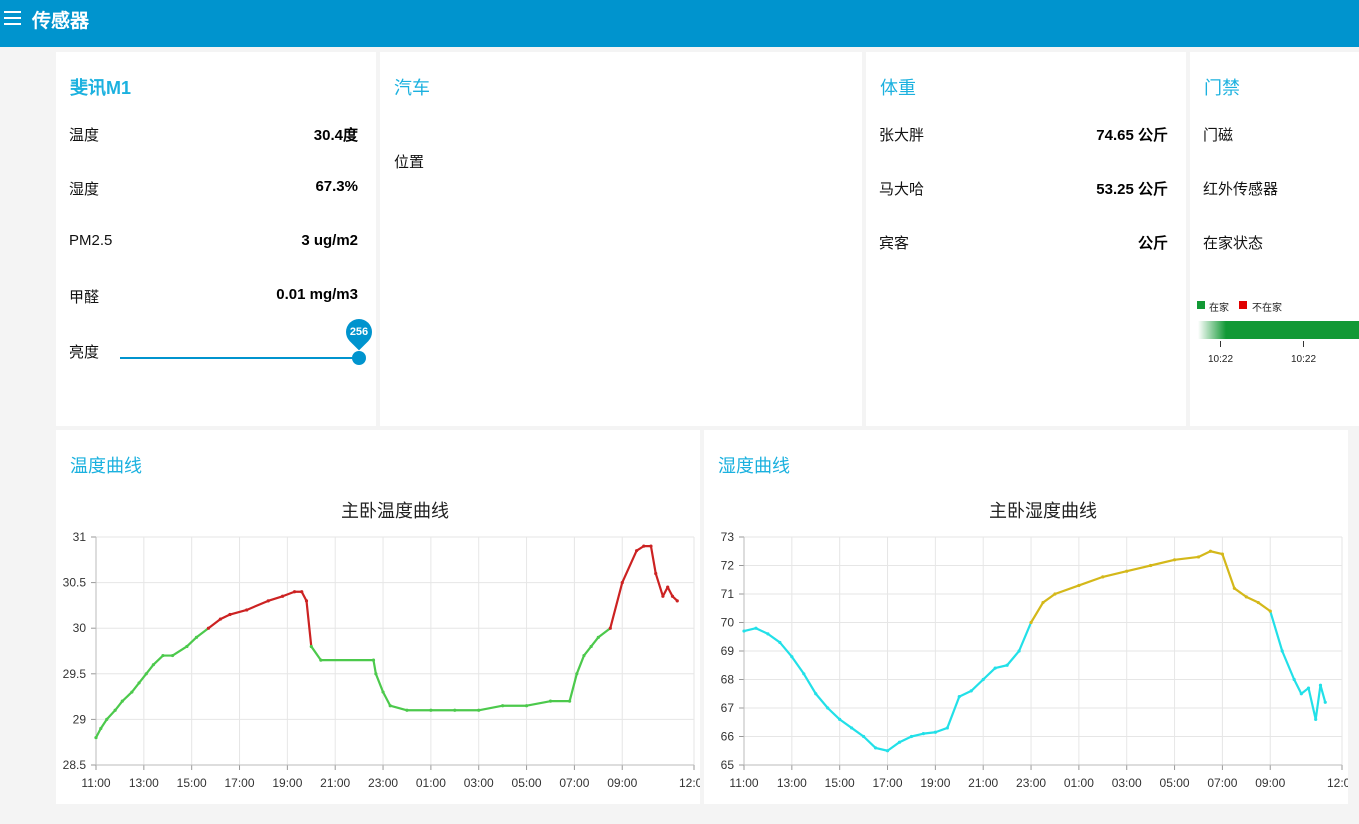  Describe the element at coordinates (898, 88) in the screenshot. I see `weight-card-title: 体重` at that location.